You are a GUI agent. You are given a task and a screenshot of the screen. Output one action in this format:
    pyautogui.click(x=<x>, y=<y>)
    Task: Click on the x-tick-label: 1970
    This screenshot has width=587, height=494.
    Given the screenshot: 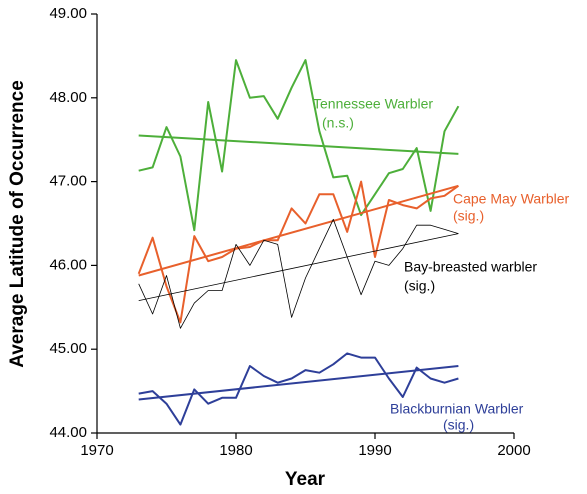 What is the action you would take?
    pyautogui.click(x=96, y=450)
    